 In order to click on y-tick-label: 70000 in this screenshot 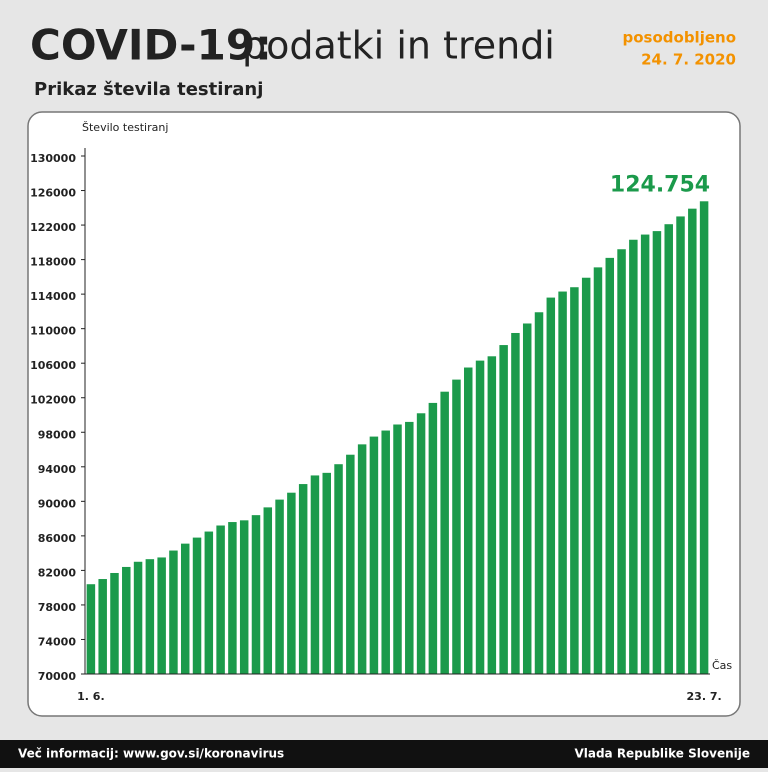, I will do `click(57, 676)`.